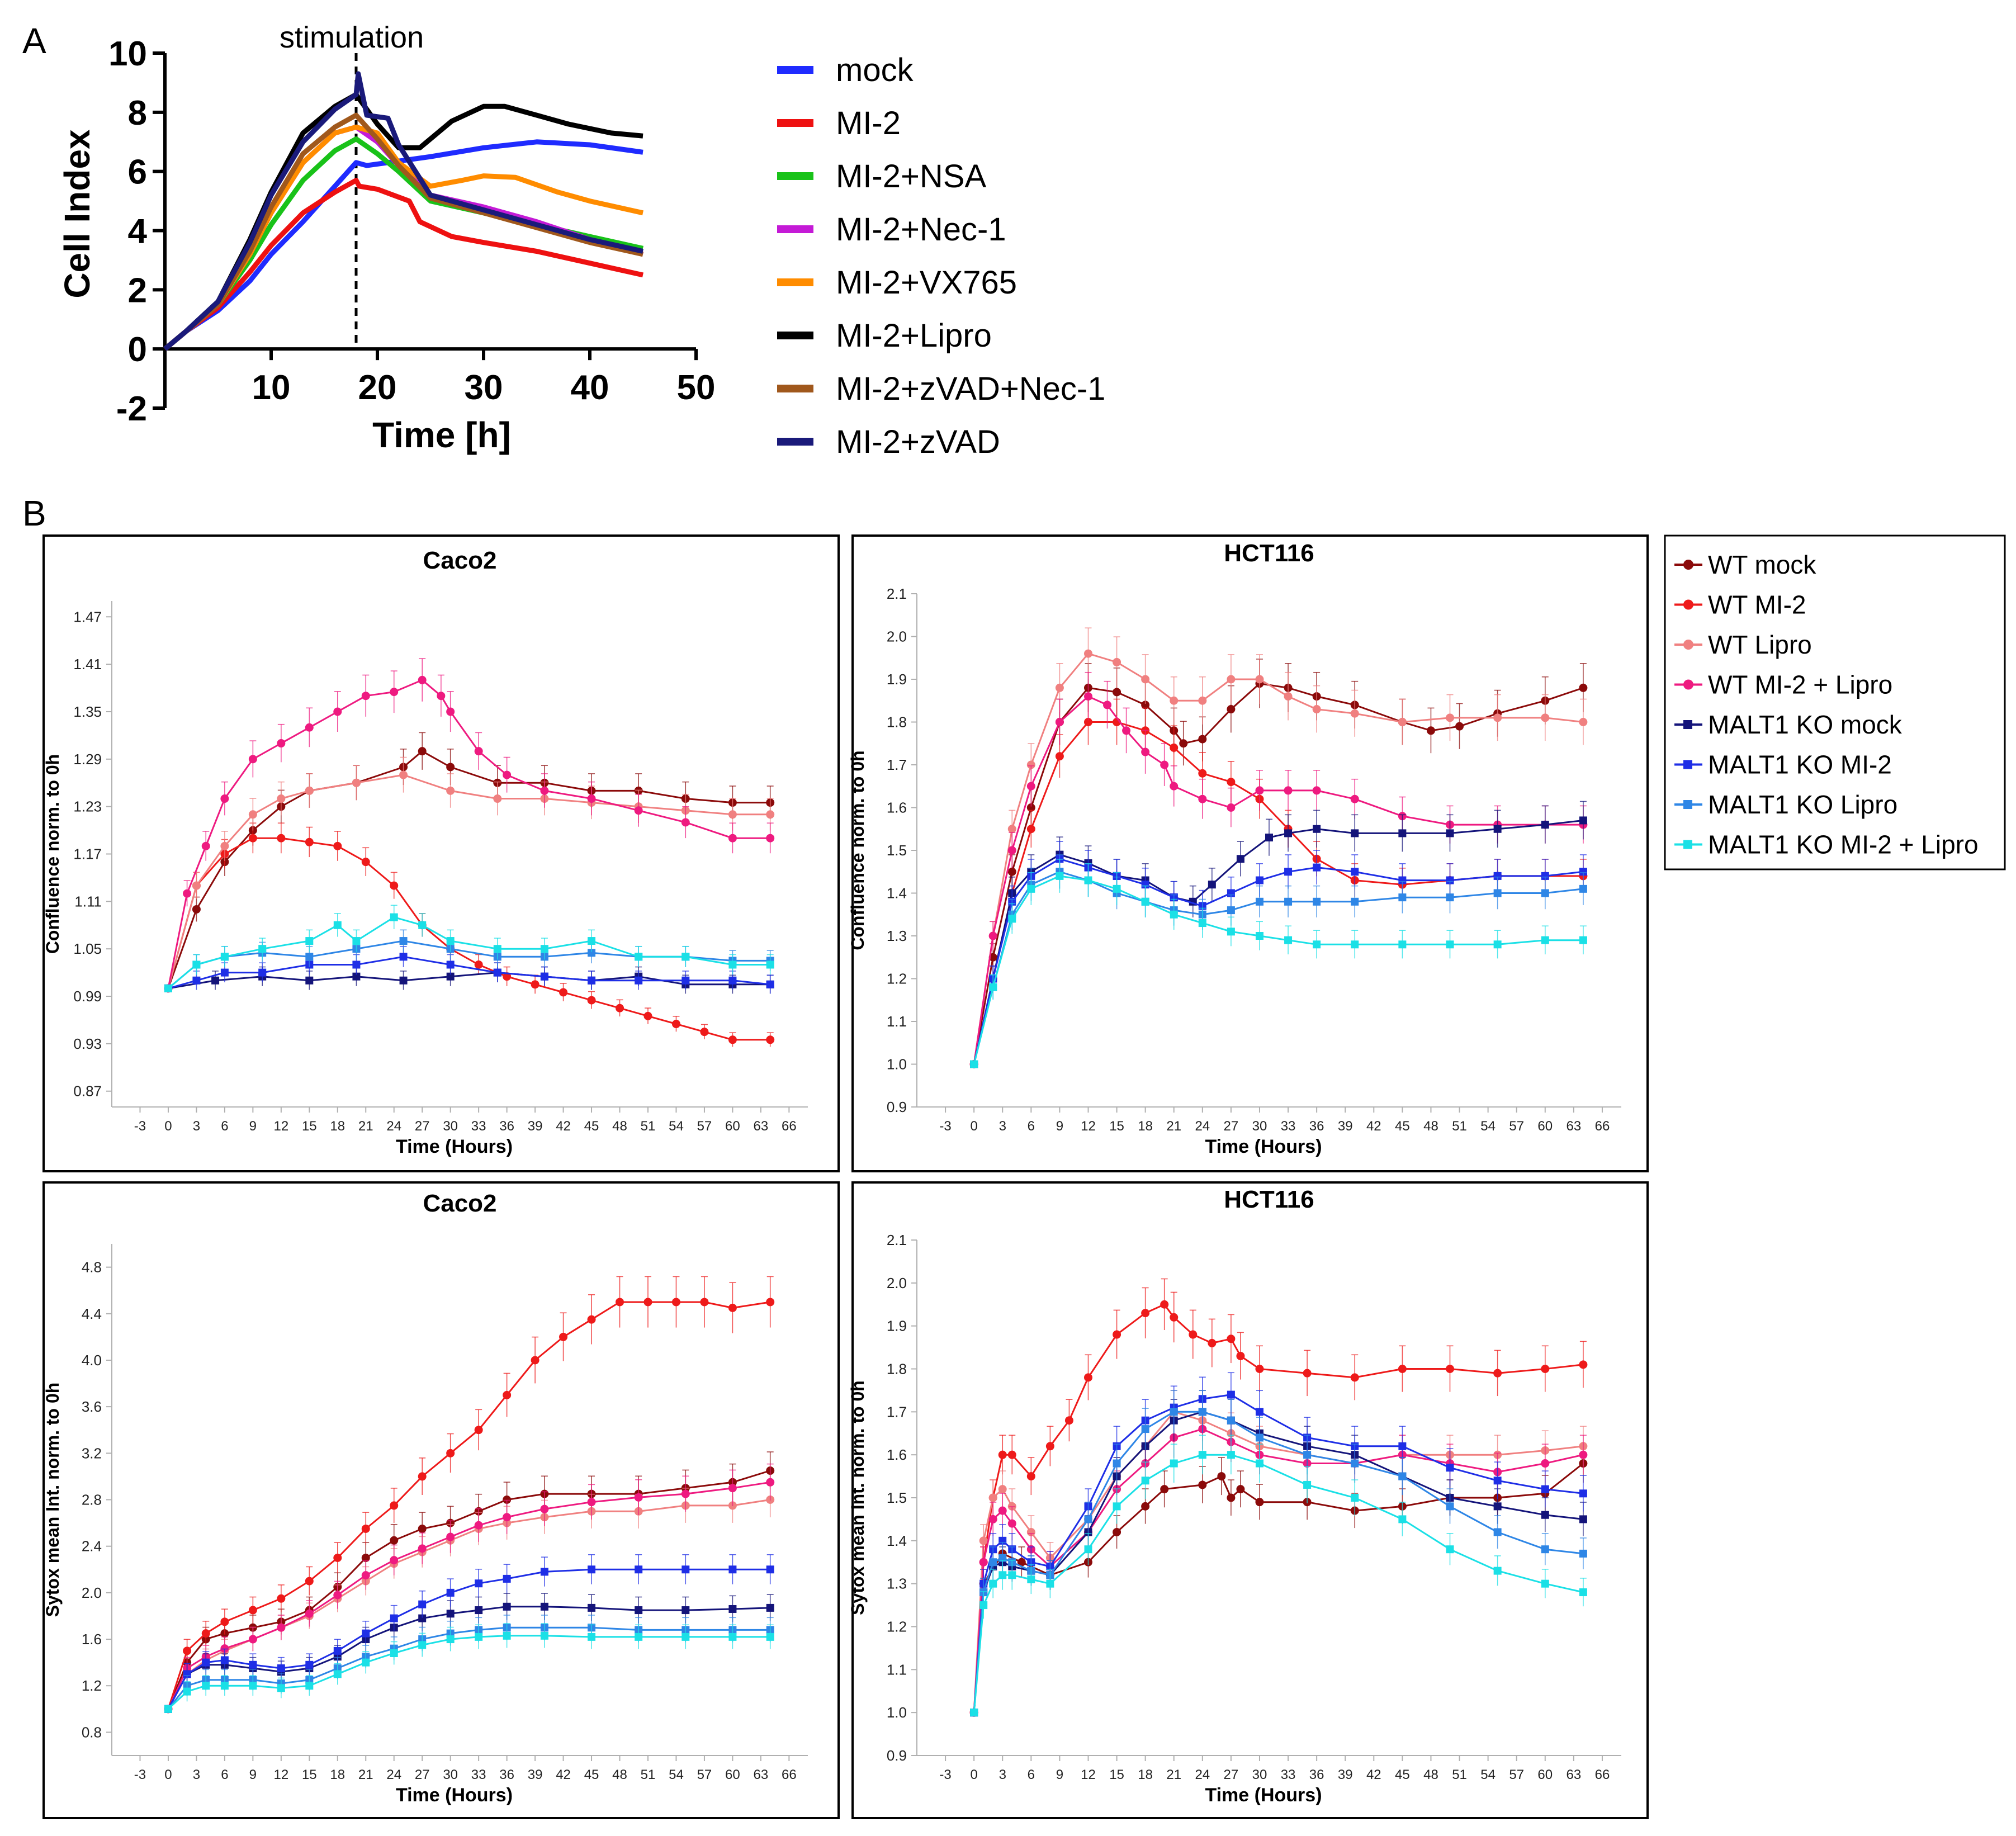  Describe the element at coordinates (87, 711) in the screenshot. I see `y-tick-label: 1.35` at that location.